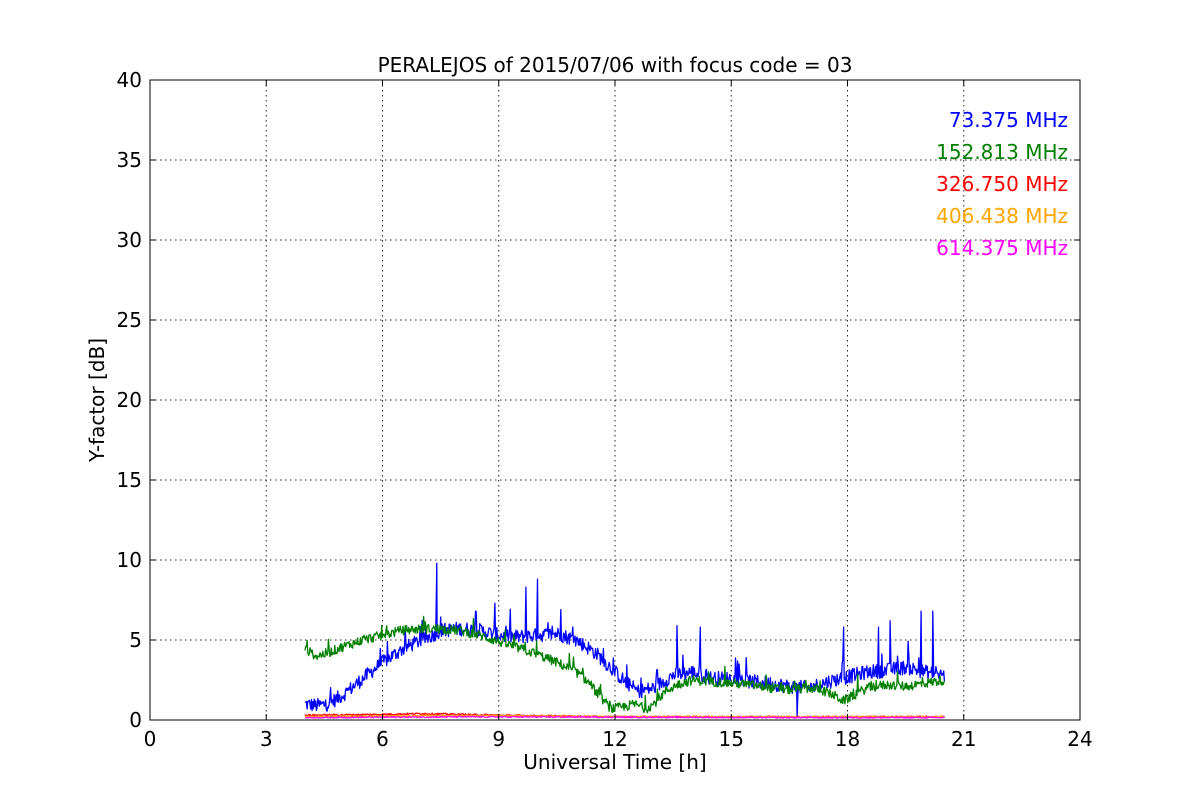  I want to click on x-axis-label: Universal Time [h], so click(614, 762).